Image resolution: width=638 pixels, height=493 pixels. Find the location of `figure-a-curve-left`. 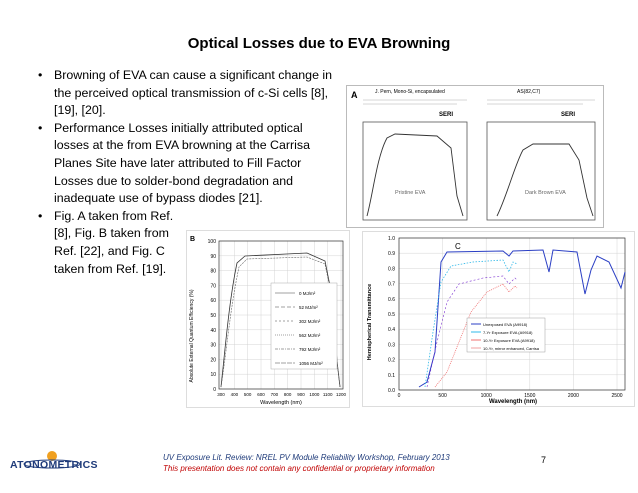

figure-a-curve-left is located at coordinates (415, 175).